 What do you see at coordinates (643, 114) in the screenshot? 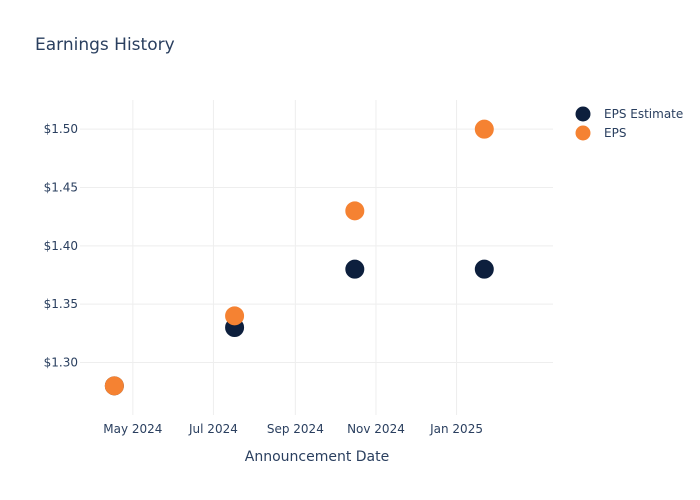
I see `eps-estimate-legend-label: EPS Estimate` at bounding box center [643, 114].